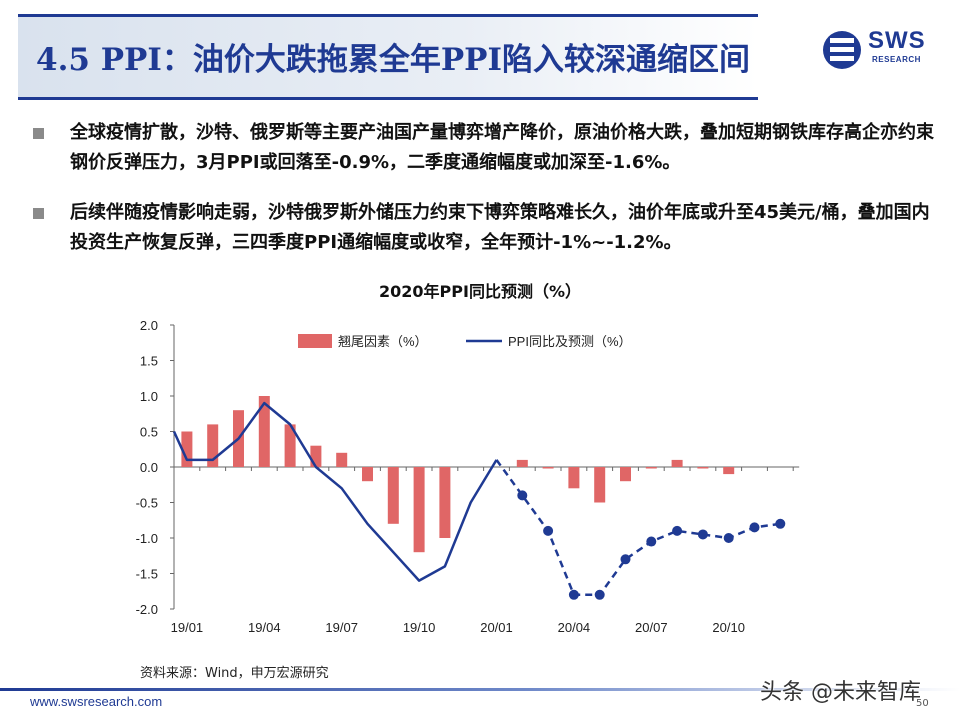  I want to click on x-tick-label: 20/10, so click(728, 627).